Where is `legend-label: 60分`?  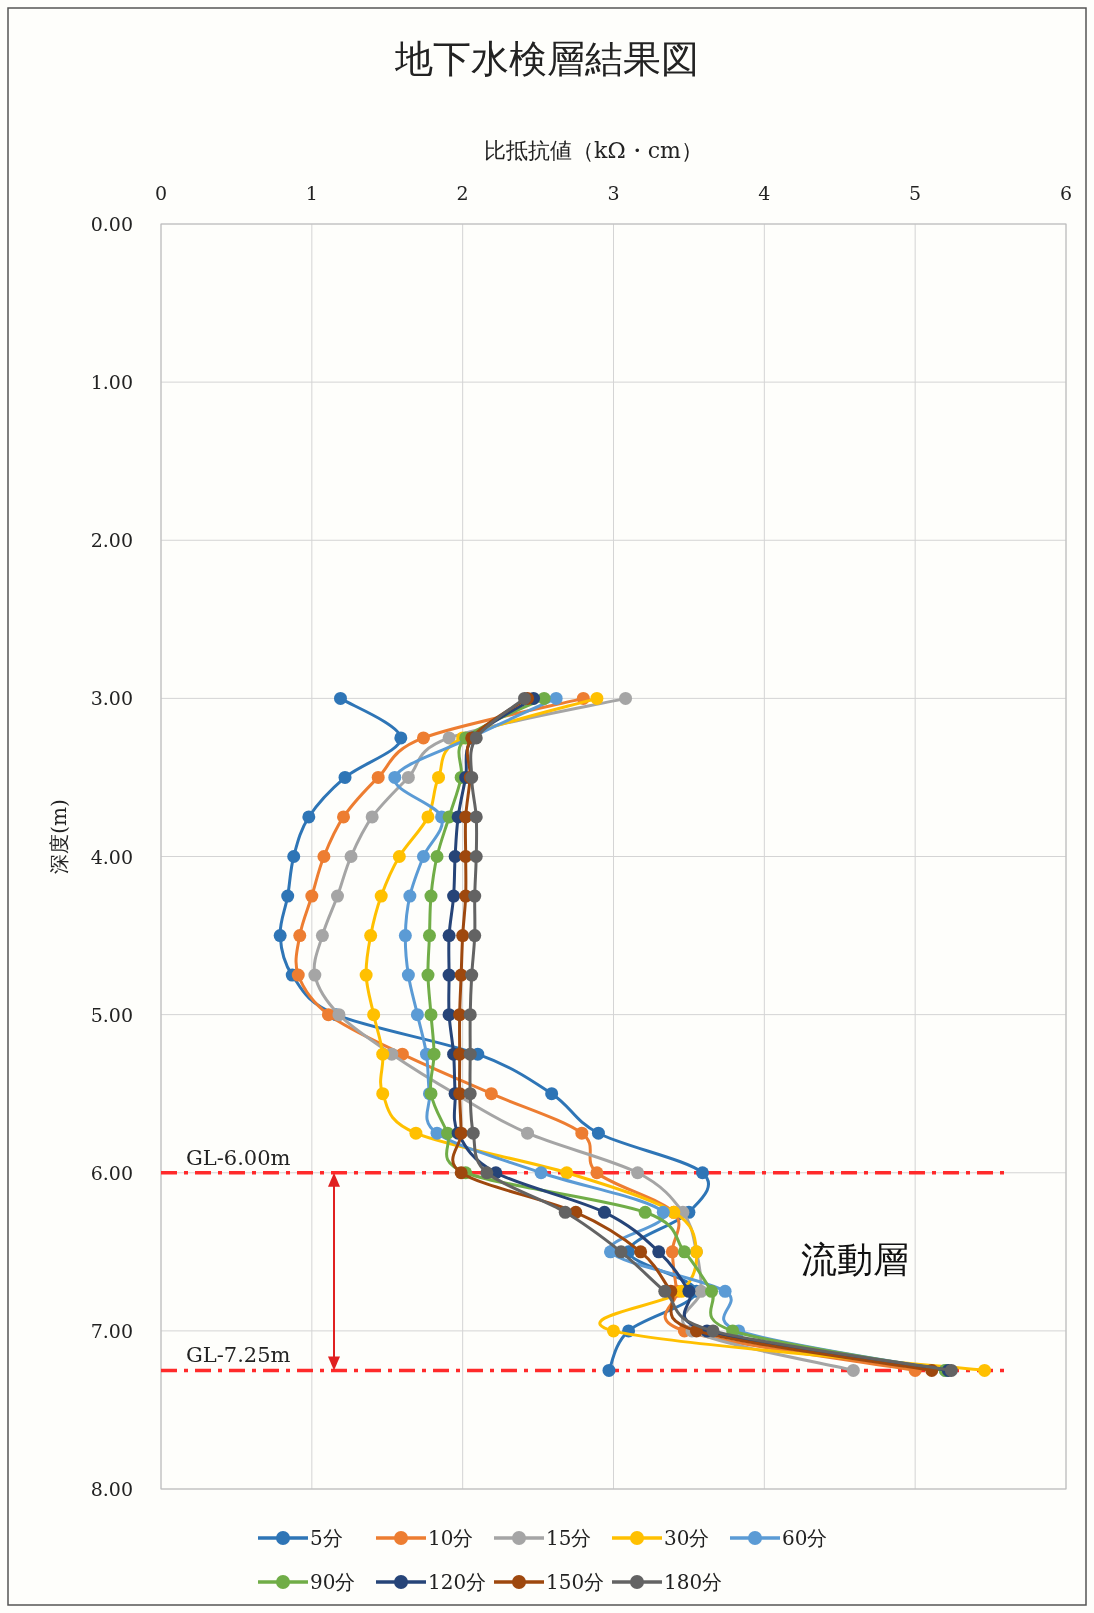
legend-label: 60分 is located at coordinates (805, 1538).